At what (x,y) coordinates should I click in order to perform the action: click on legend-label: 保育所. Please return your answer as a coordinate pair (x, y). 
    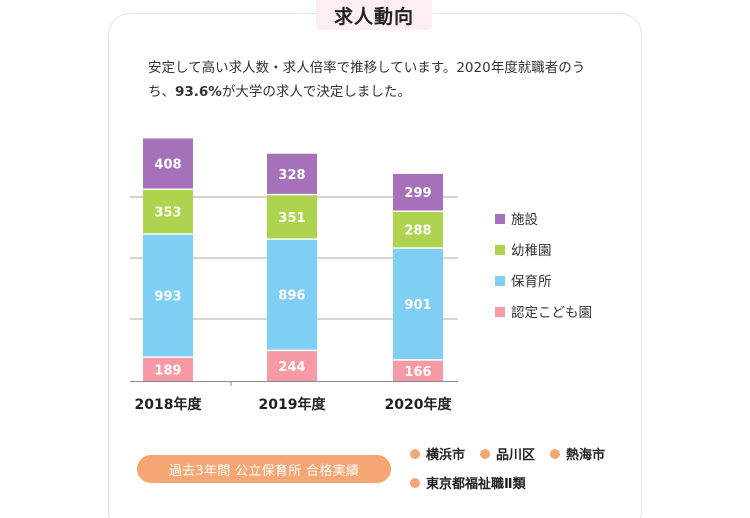
    Looking at the image, I should click on (531, 282).